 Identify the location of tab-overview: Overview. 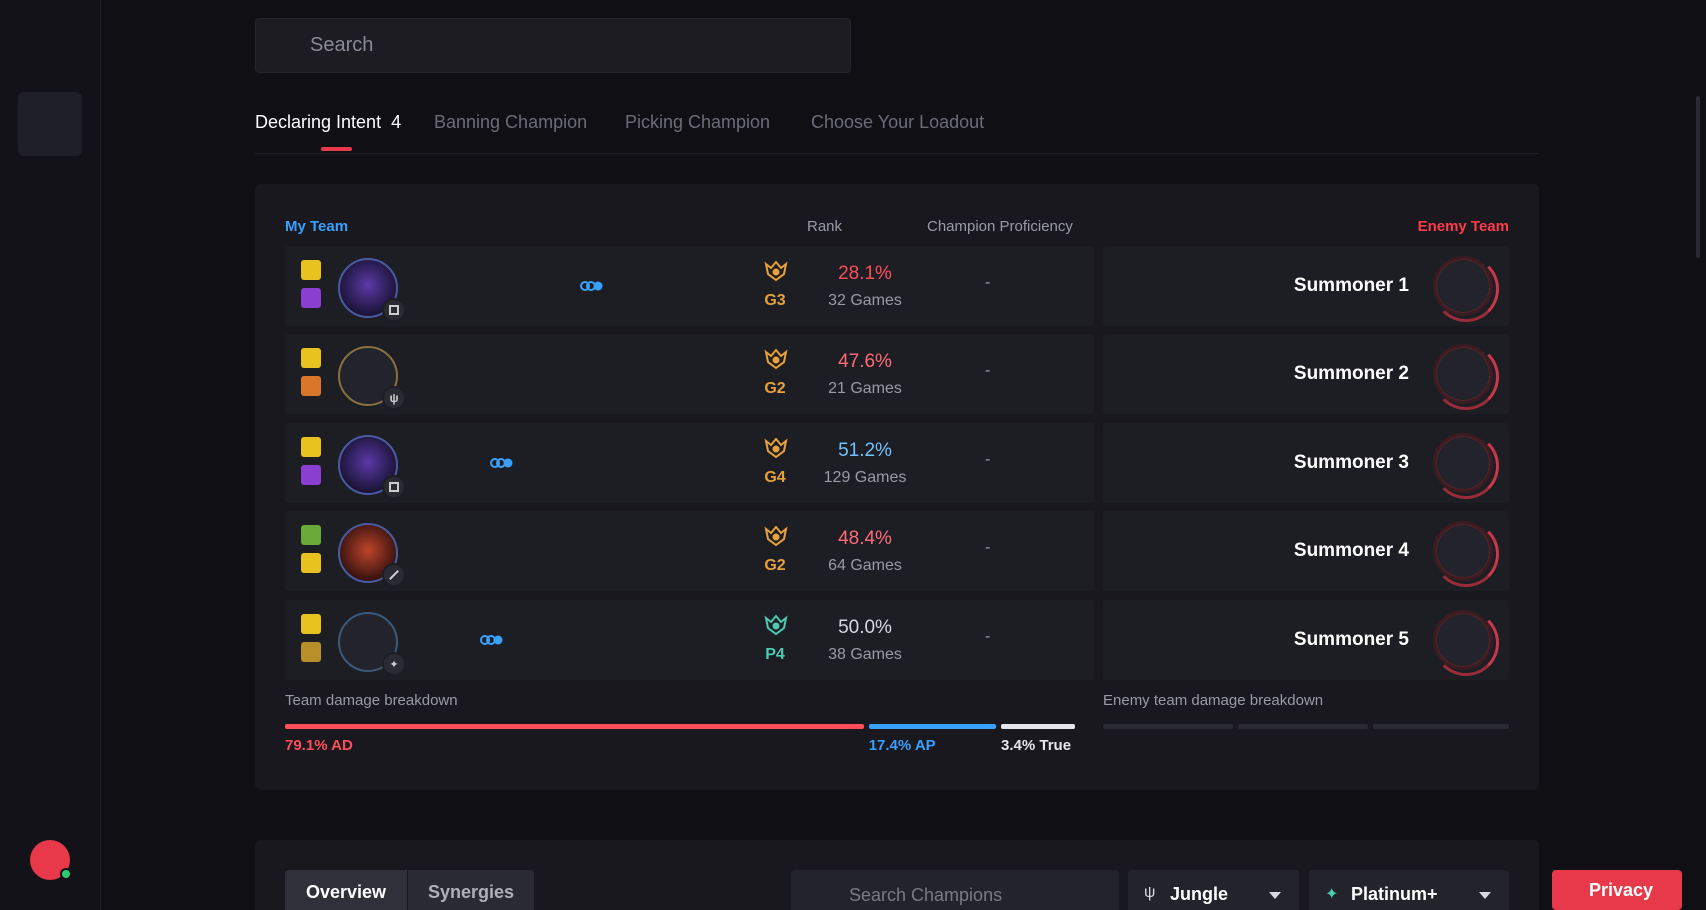
(346, 890).